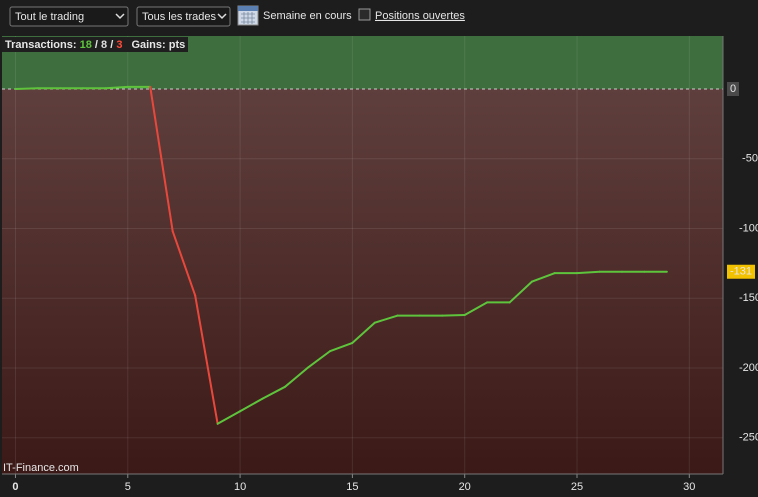 Image resolution: width=758 pixels, height=497 pixels. Describe the element at coordinates (307, 16) in the screenshot. I see `period-label: Semaine en cours` at that location.